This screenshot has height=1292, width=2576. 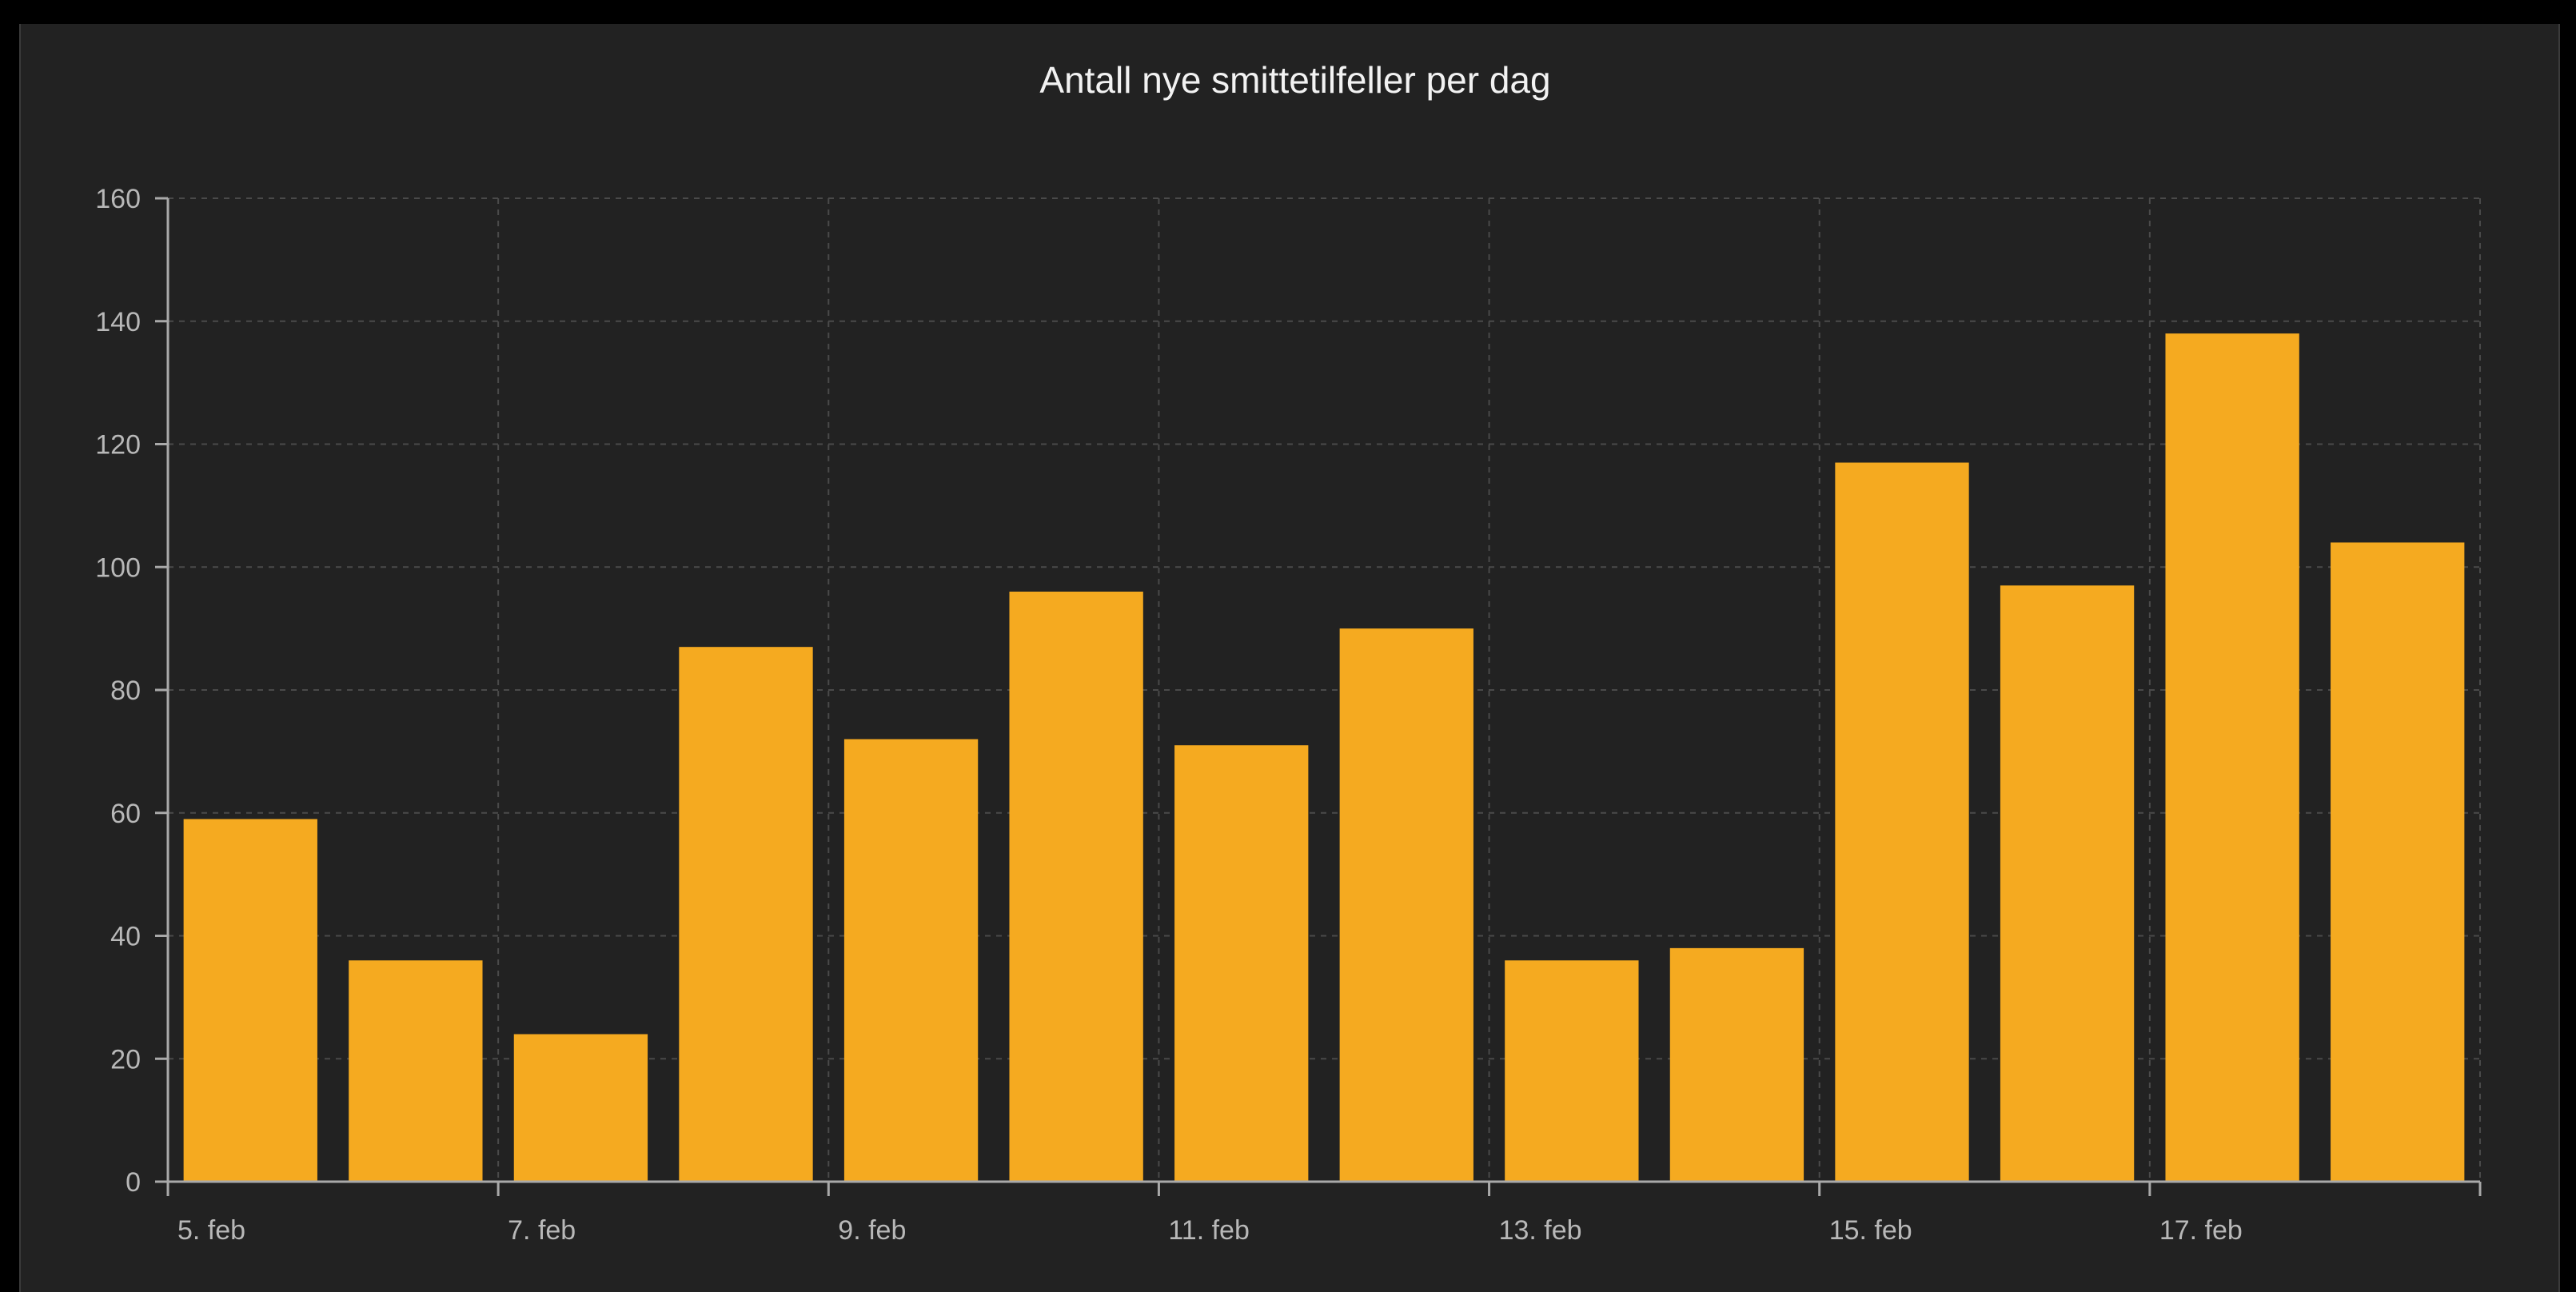 What do you see at coordinates (1902, 822) in the screenshot?
I see `bar-15-feb` at bounding box center [1902, 822].